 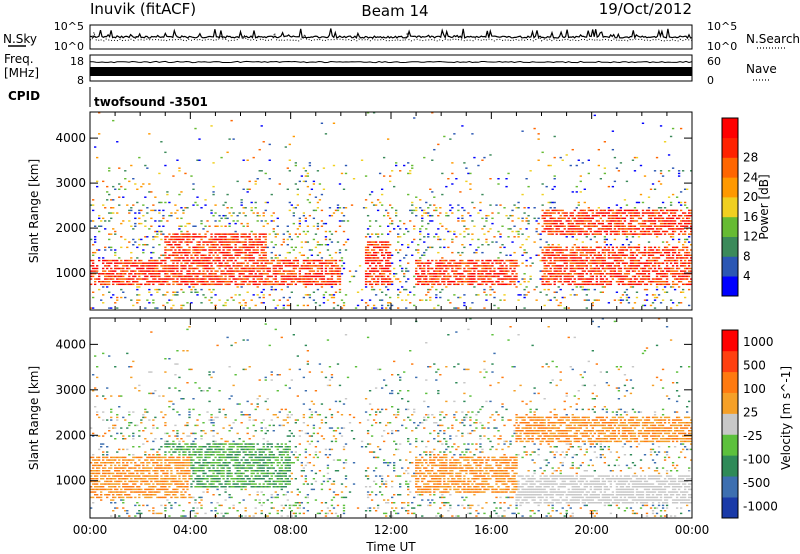 I want to click on nave-label: Nave, so click(x=761, y=69).